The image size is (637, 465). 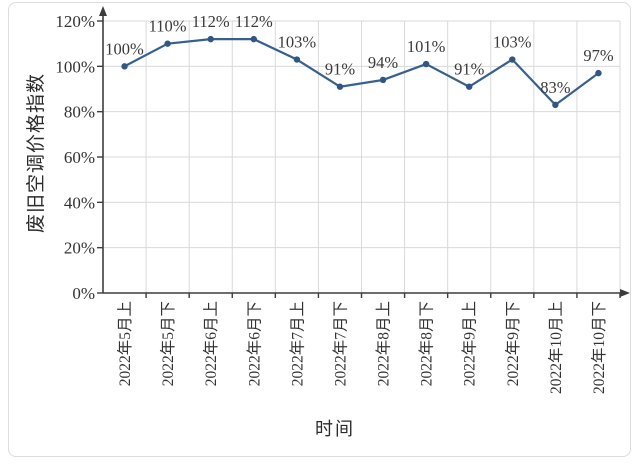 I want to click on x-tick-label: 2022年9月上, so click(x=470, y=343).